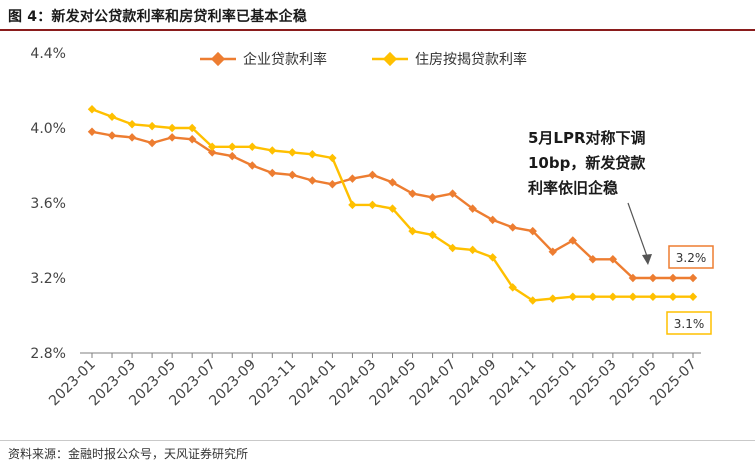 This screenshot has height=467, width=755. What do you see at coordinates (285, 59) in the screenshot?
I see `legend-label-corporate: 企业贷款利率` at bounding box center [285, 59].